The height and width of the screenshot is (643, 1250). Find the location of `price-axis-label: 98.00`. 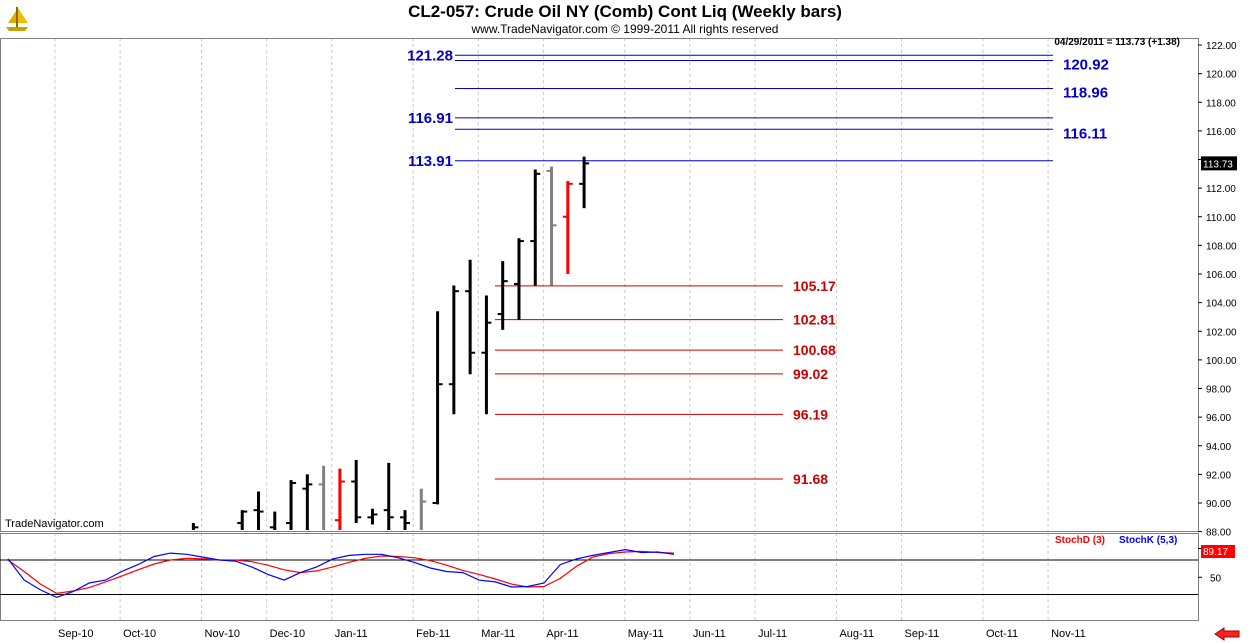

price-axis-label: 98.00 is located at coordinates (1218, 390).